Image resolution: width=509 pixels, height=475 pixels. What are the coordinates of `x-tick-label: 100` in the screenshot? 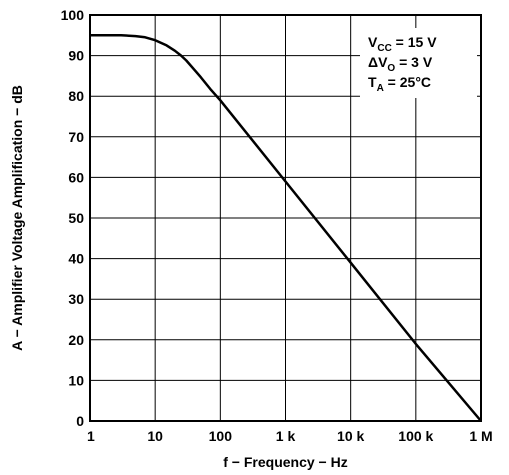 It's located at (221, 436).